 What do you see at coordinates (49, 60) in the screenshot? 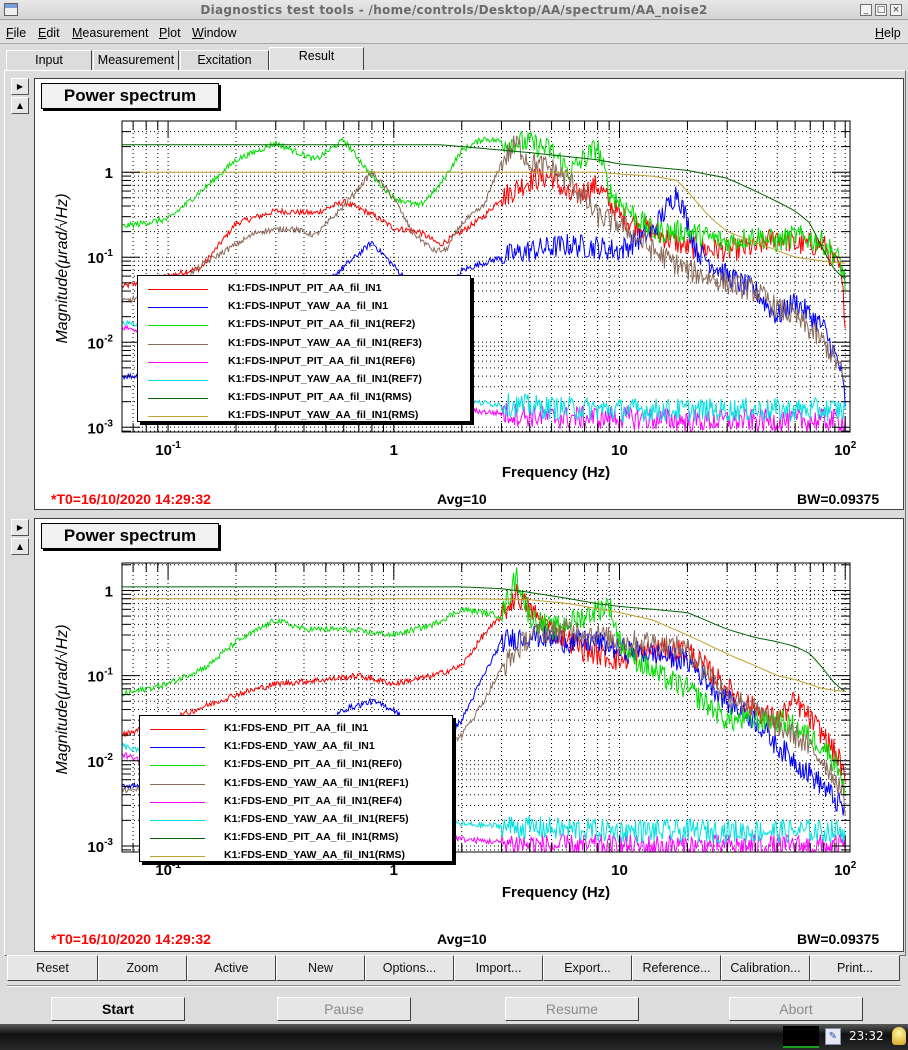
I see `tab-input: Input` at bounding box center [49, 60].